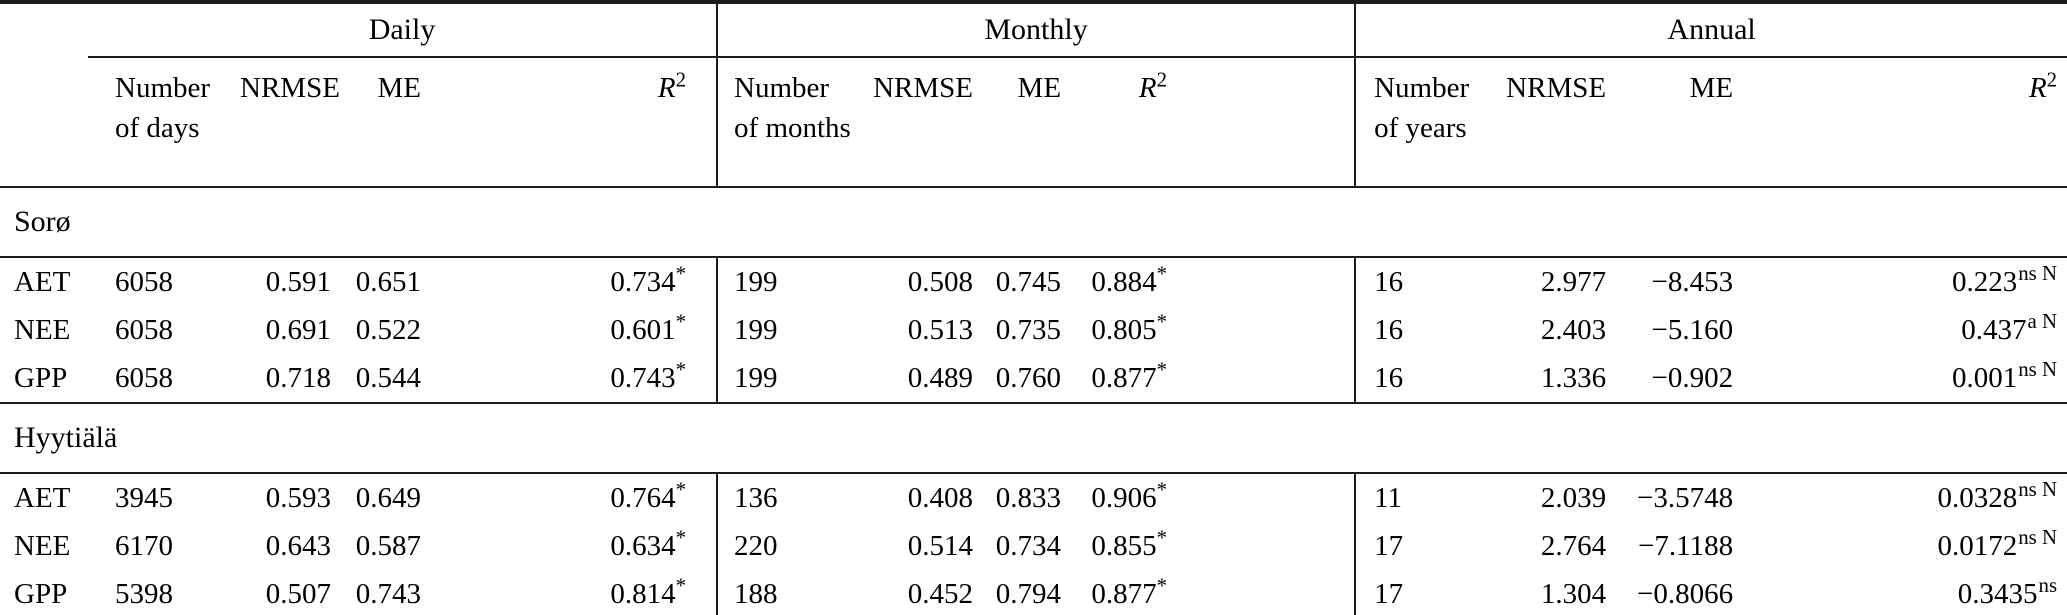 This screenshot has height=615, width=2067. Describe the element at coordinates (1028, 329) in the screenshot. I see `cell-monthly-me: 0.735` at that location.